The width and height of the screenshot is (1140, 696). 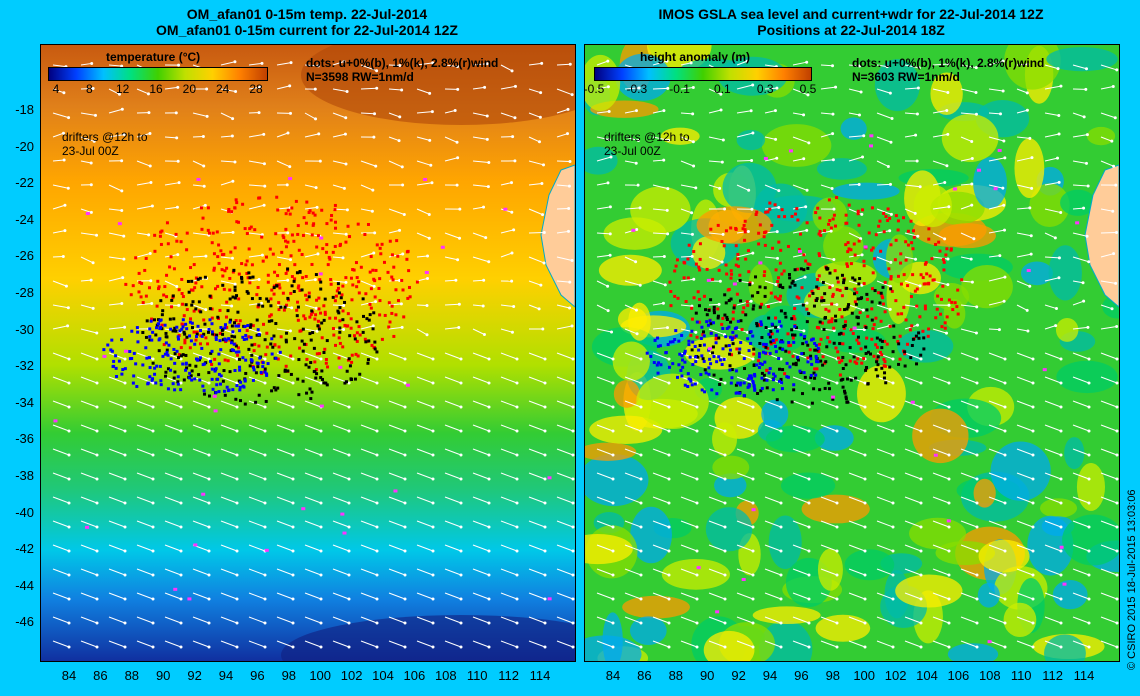 I want to click on credit-text: © CSIRO 2015 18-Jul-2015 13:03:06, so click(x=1132, y=579).